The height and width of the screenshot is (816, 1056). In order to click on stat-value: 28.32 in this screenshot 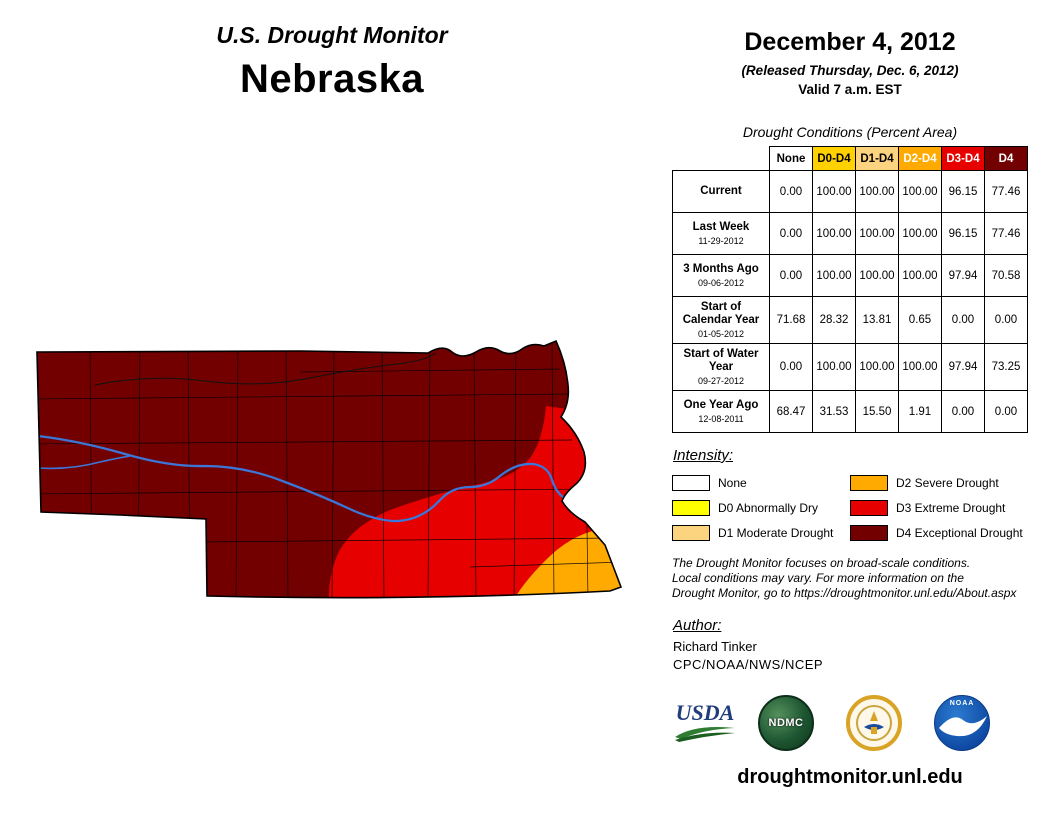, I will do `click(834, 320)`.